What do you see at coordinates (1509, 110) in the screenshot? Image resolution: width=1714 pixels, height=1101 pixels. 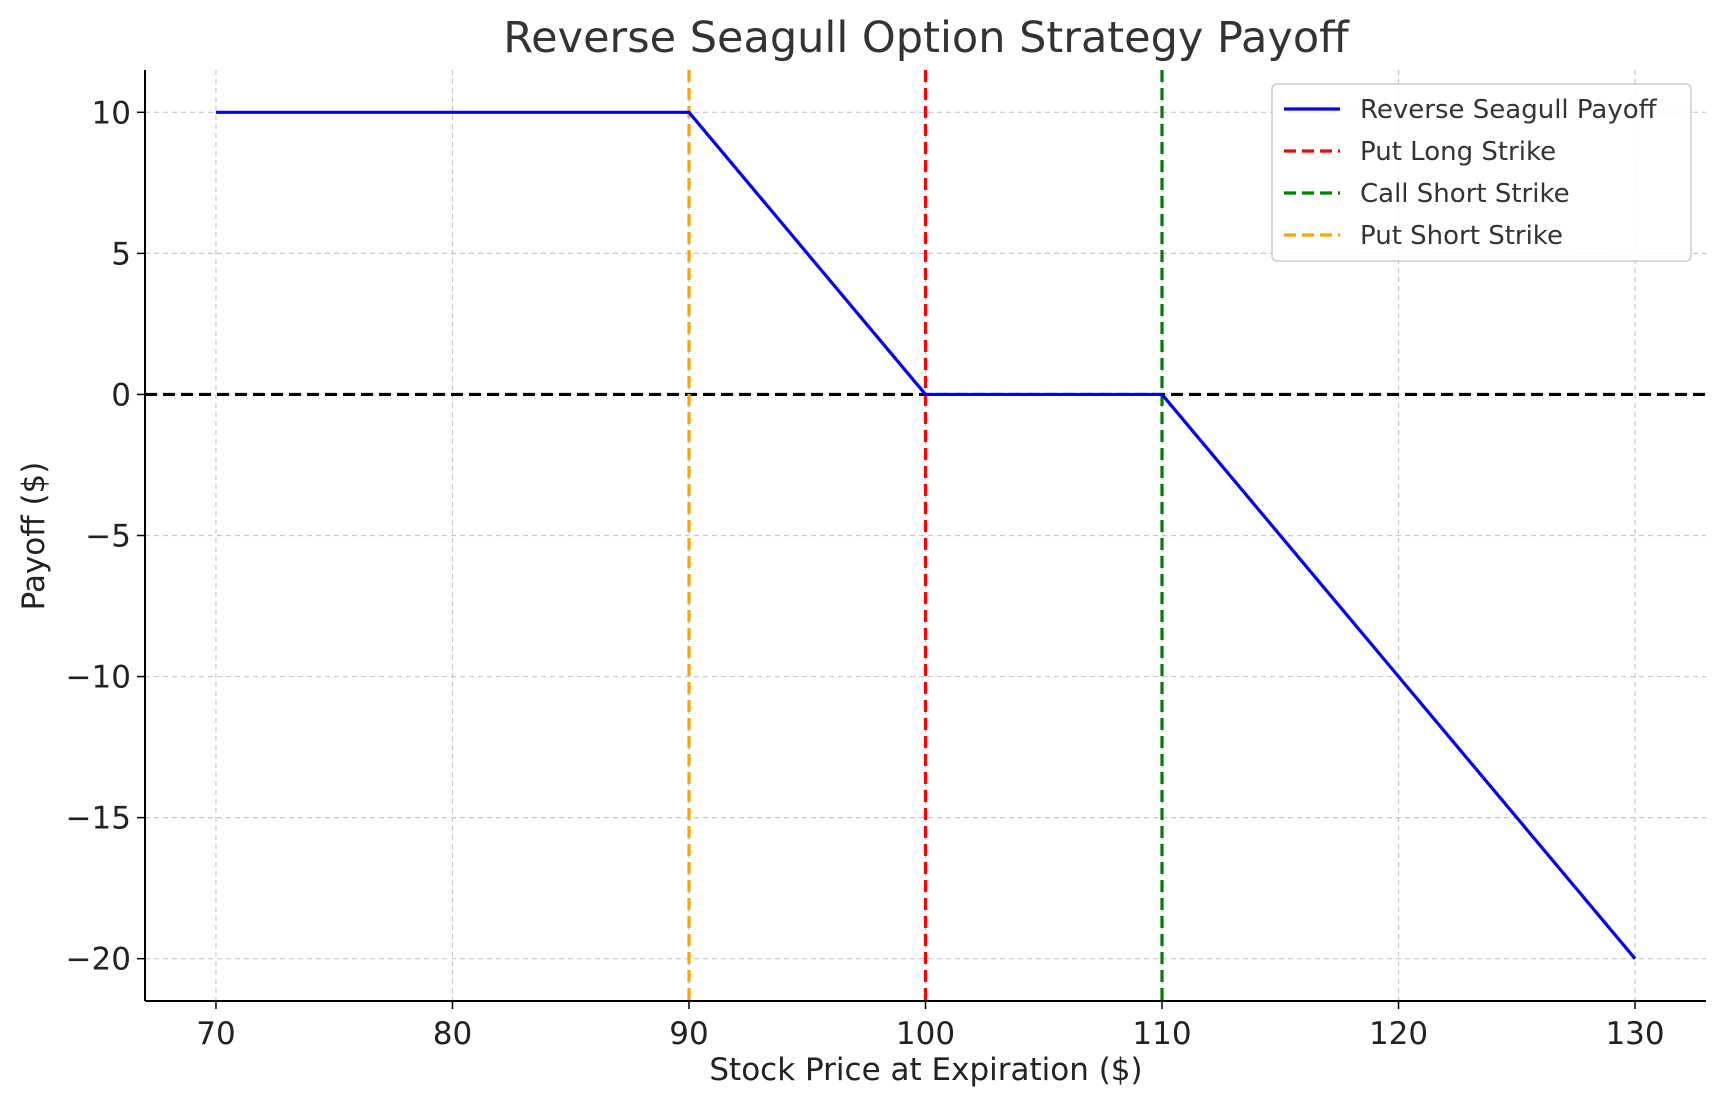 I see `legend-label: Reverse Seagull Payoff` at bounding box center [1509, 110].